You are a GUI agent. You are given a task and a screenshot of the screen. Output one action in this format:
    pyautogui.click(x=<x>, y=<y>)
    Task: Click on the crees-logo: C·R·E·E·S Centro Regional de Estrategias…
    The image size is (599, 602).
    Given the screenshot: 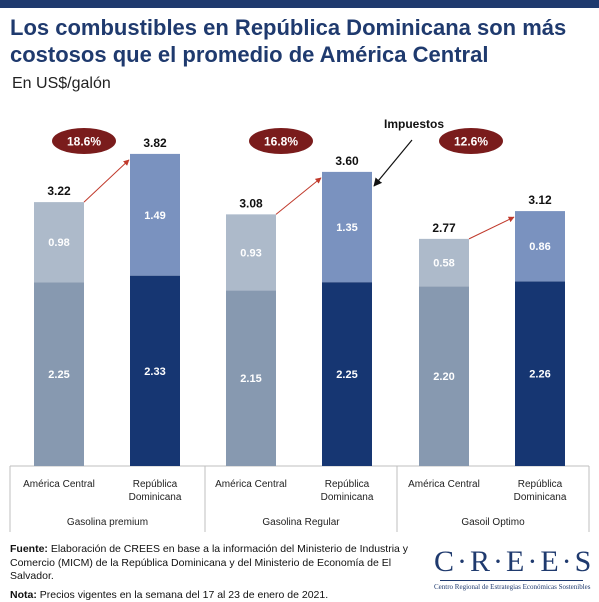 What is the action you would take?
    pyautogui.click(x=511, y=568)
    